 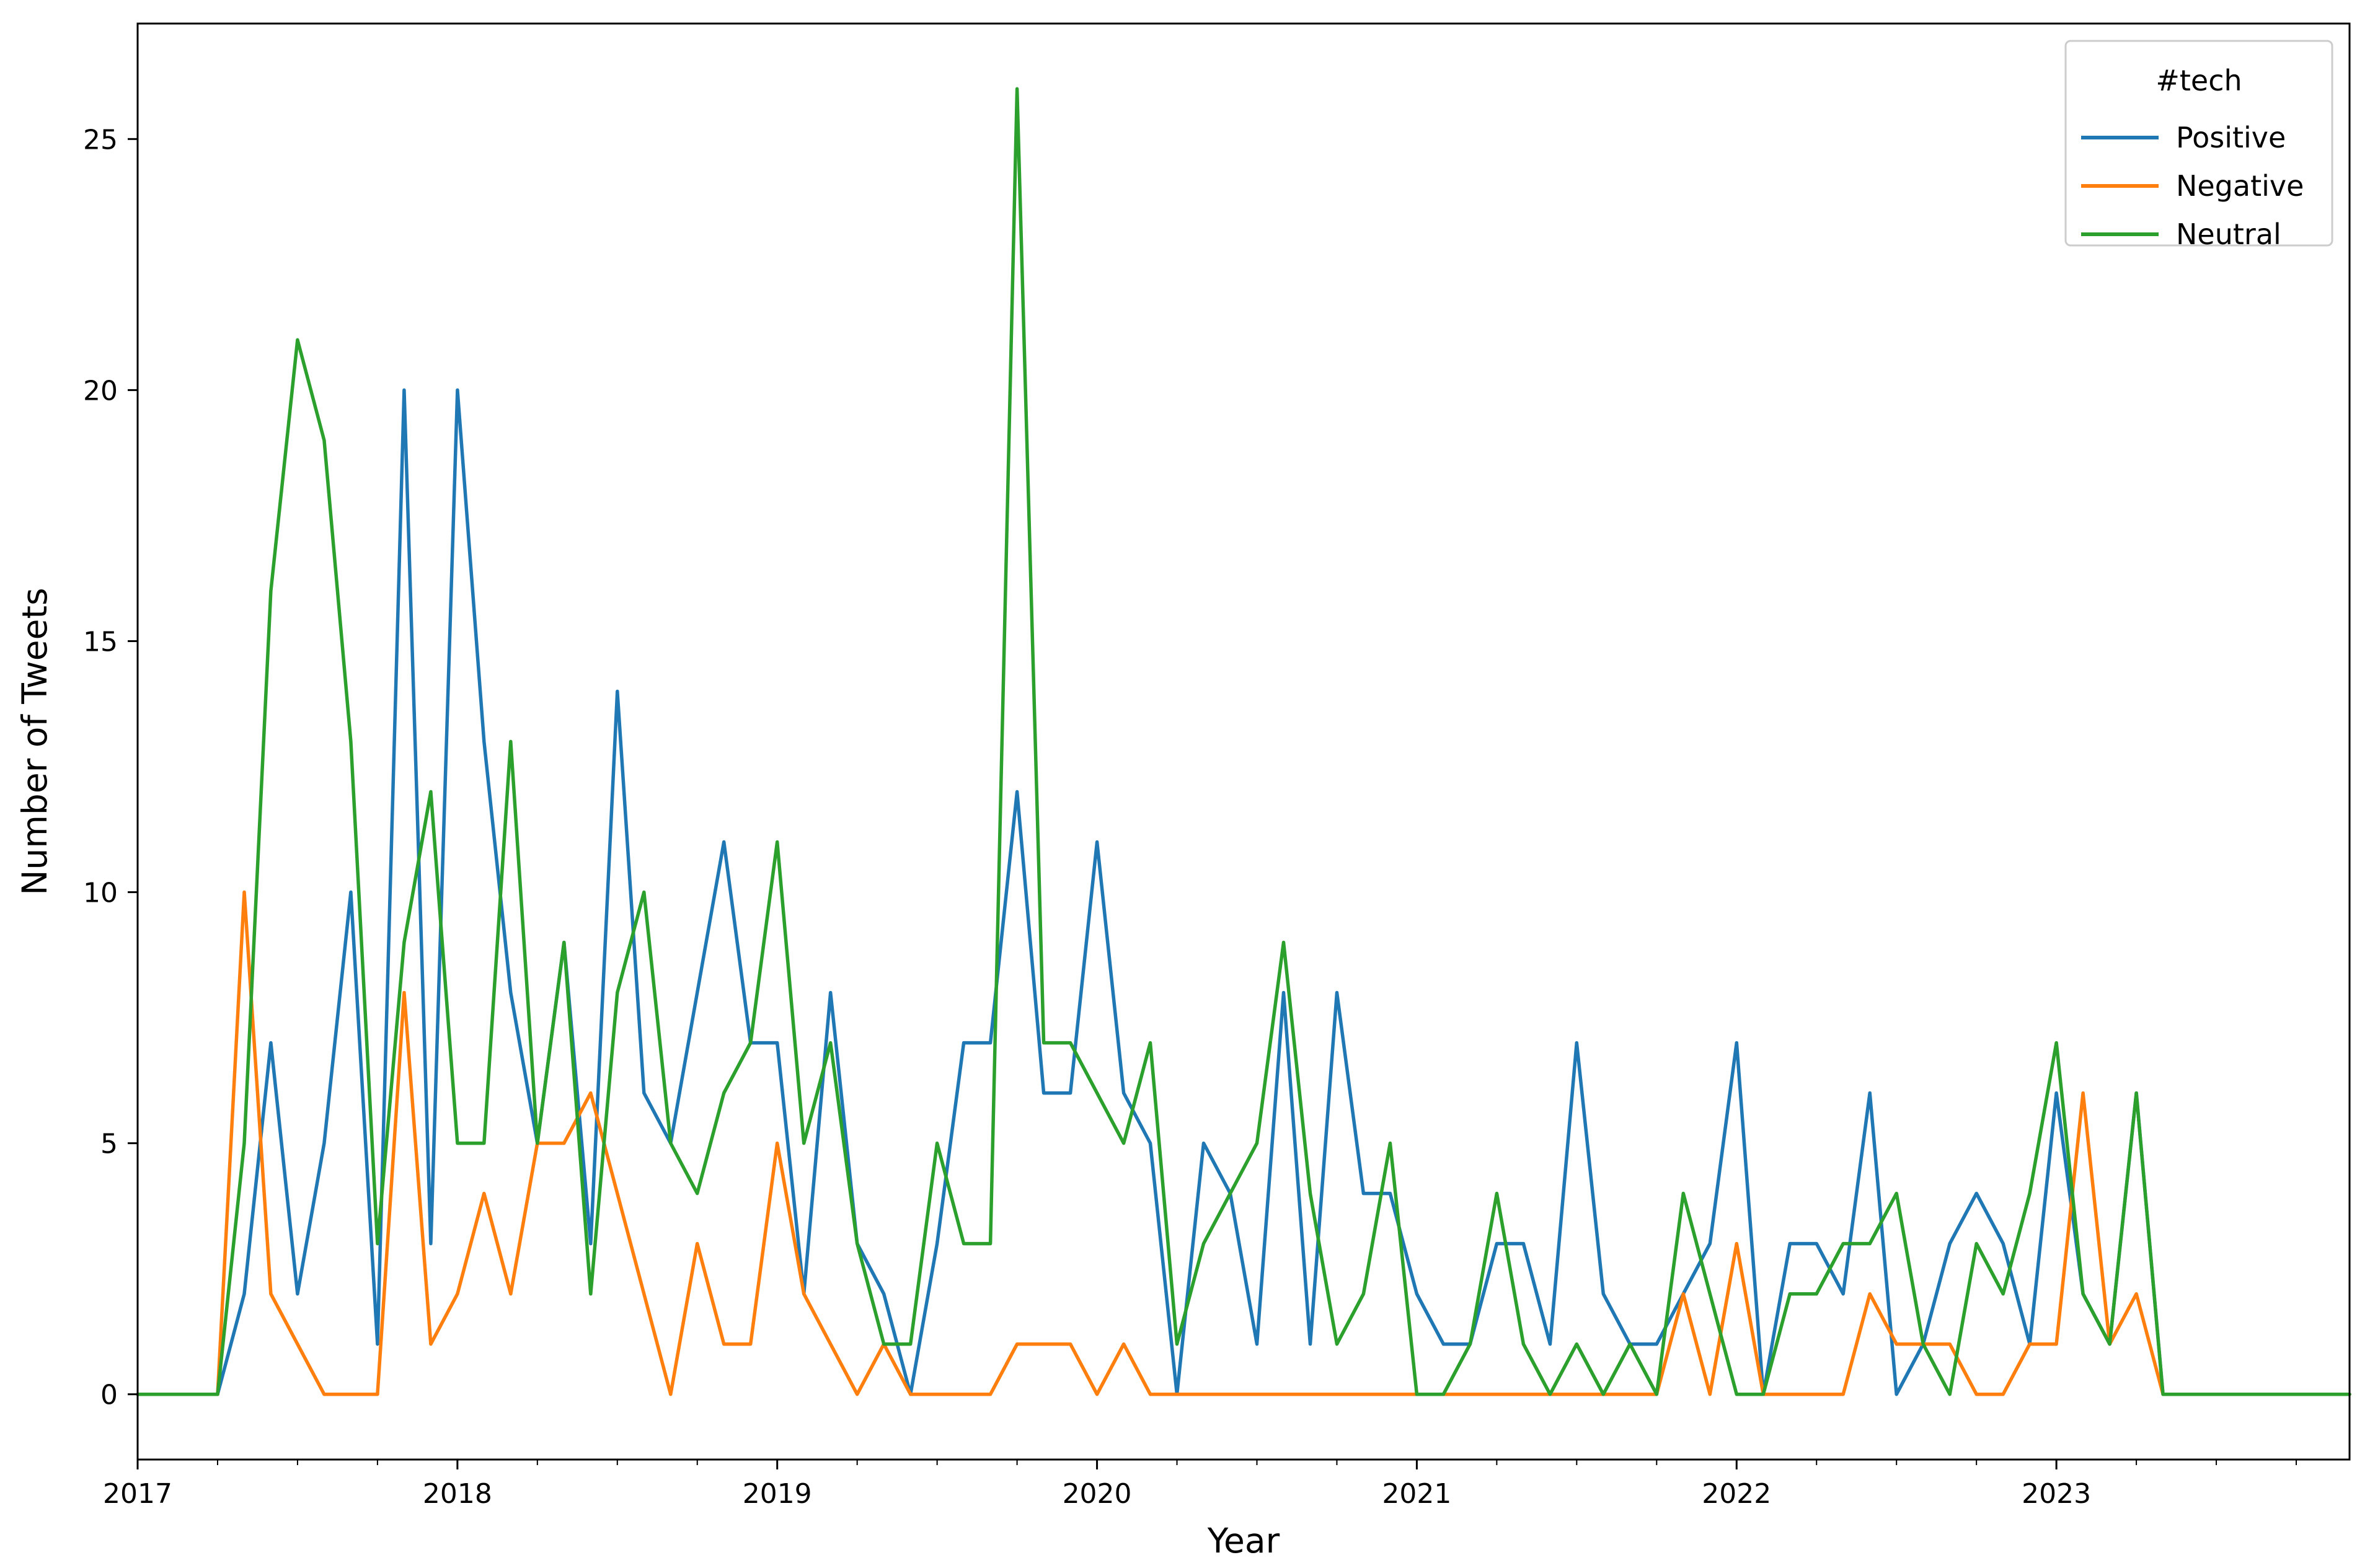 What do you see at coordinates (2240, 186) in the screenshot?
I see `legend-label-negative: Negative` at bounding box center [2240, 186].